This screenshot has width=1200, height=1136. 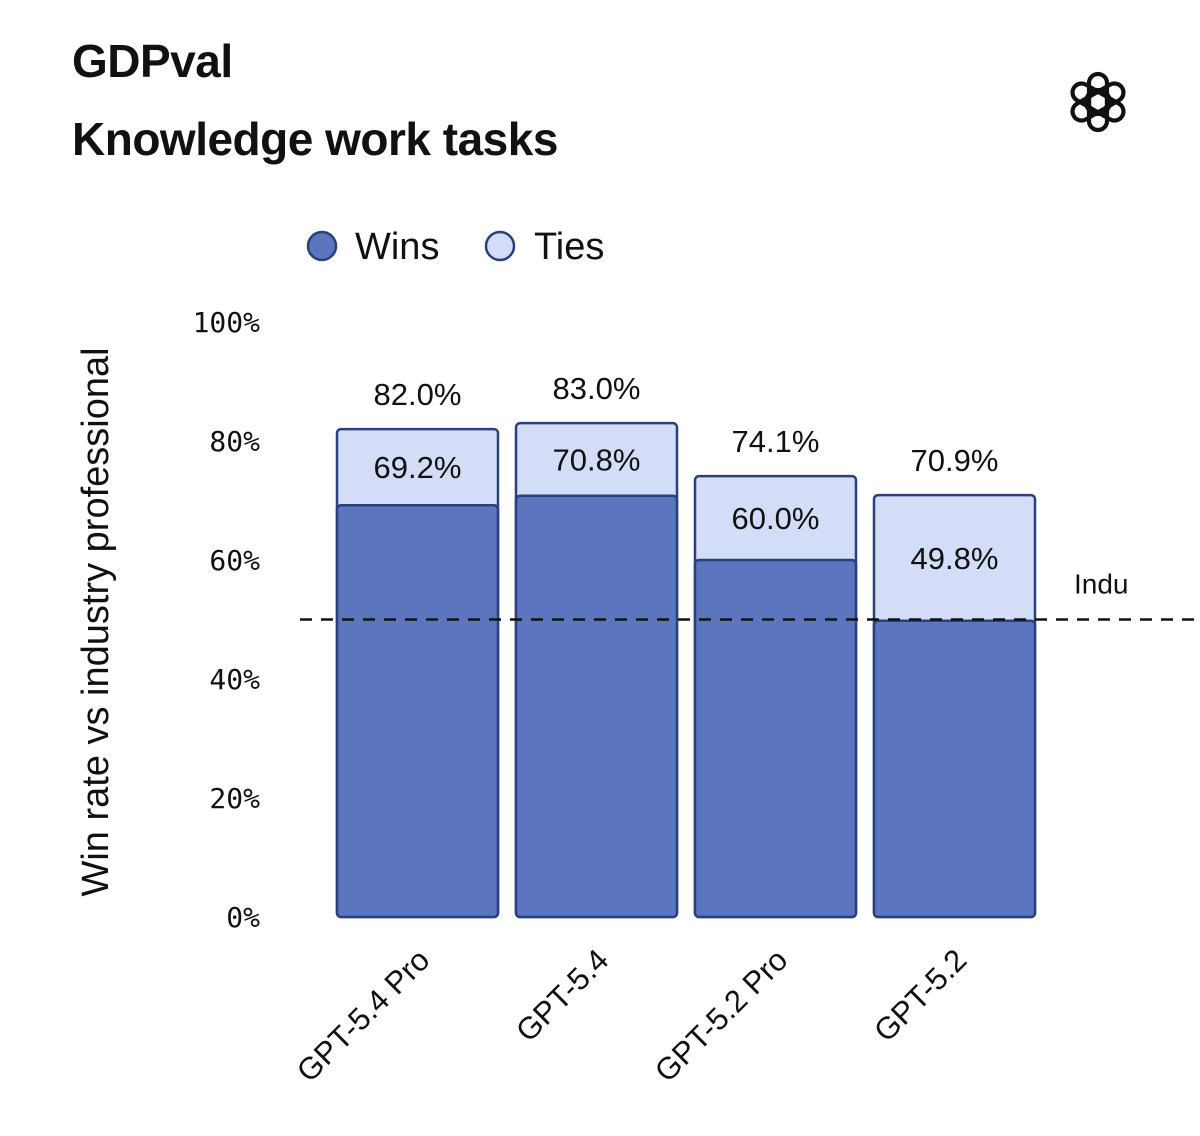 What do you see at coordinates (569, 247) in the screenshot?
I see `legend-label-ties: Ties` at bounding box center [569, 247].